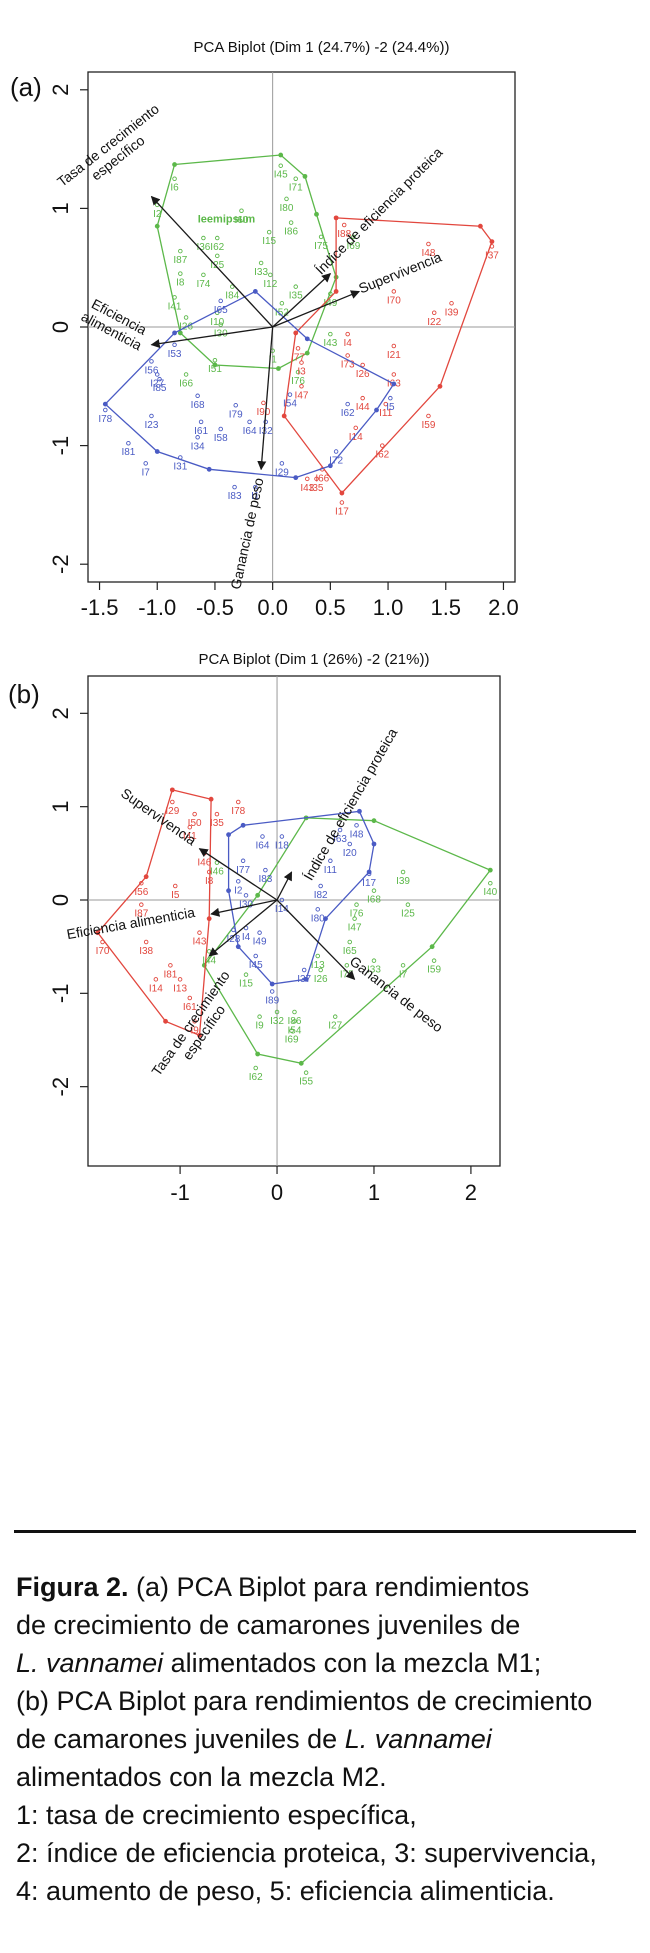 This screenshot has width=650, height=1953. I want to click on arrow-label-line: Eficiencia alimenticia, so click(130, 923).